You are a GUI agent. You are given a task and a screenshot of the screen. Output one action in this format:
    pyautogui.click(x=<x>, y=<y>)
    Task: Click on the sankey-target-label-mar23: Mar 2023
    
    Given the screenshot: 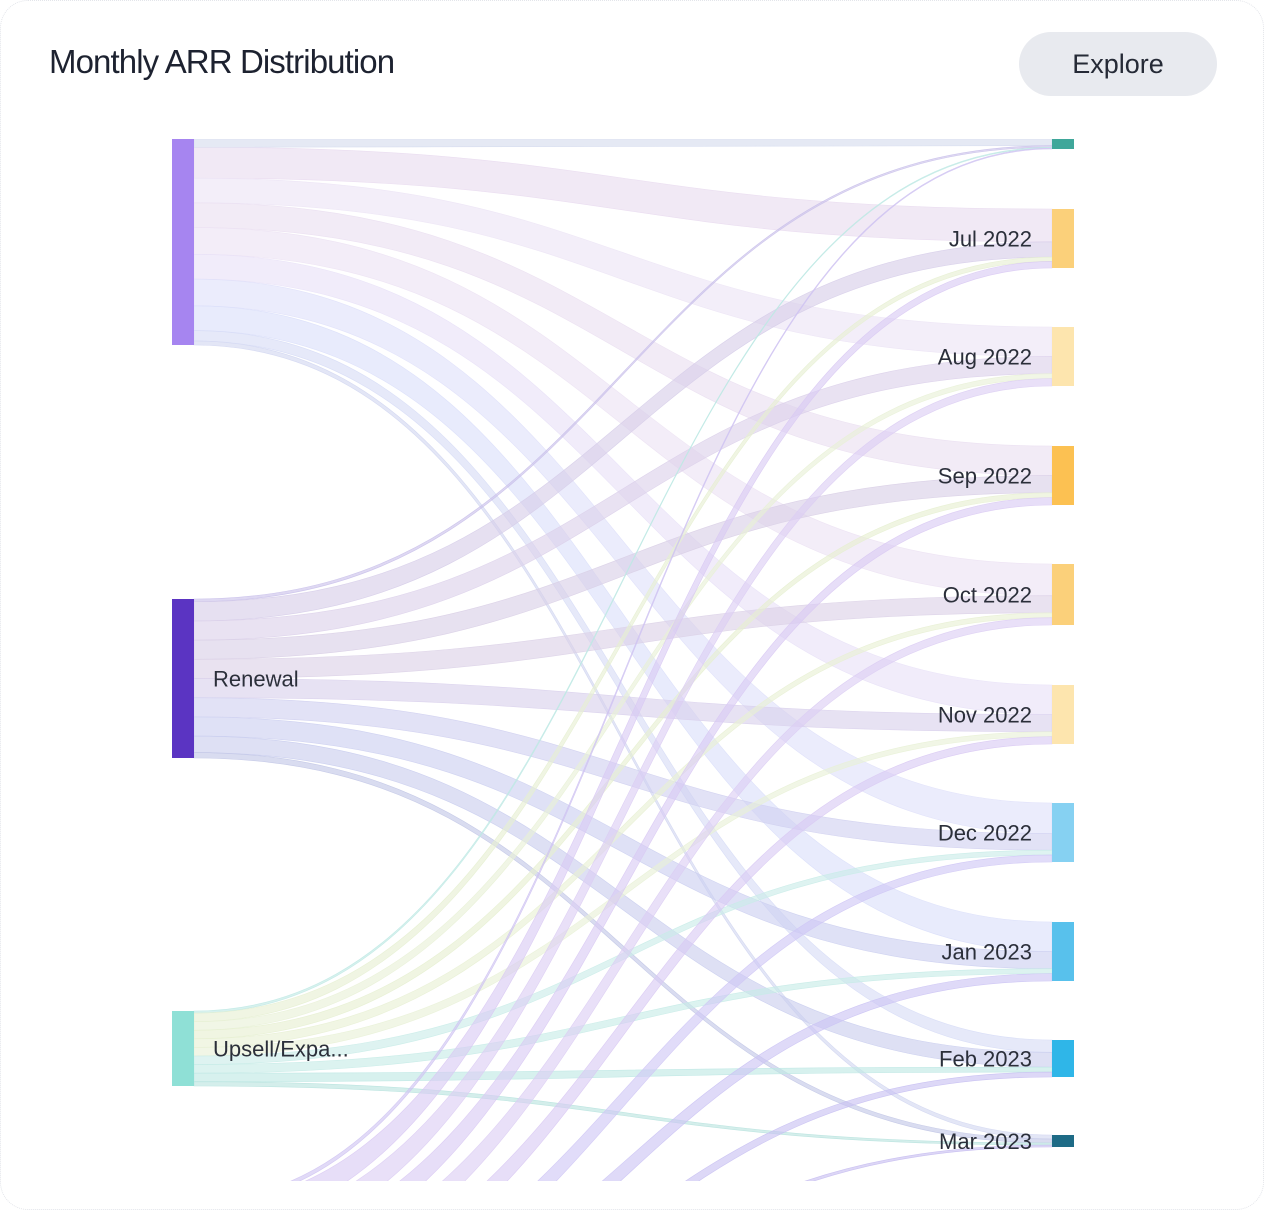 What is the action you would take?
    pyautogui.click(x=985, y=1141)
    